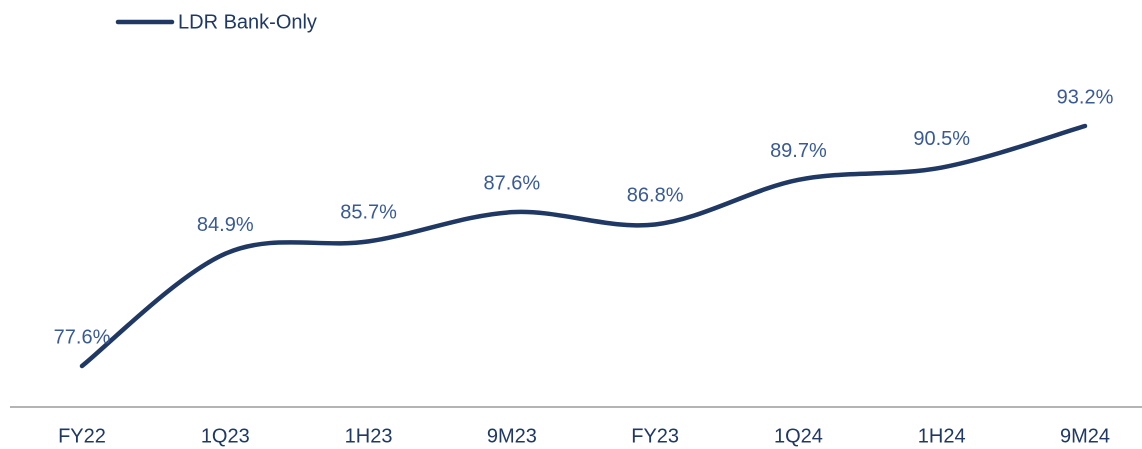 The image size is (1142, 449). What do you see at coordinates (1085, 436) in the screenshot?
I see `x-tick-label: 9M24` at bounding box center [1085, 436].